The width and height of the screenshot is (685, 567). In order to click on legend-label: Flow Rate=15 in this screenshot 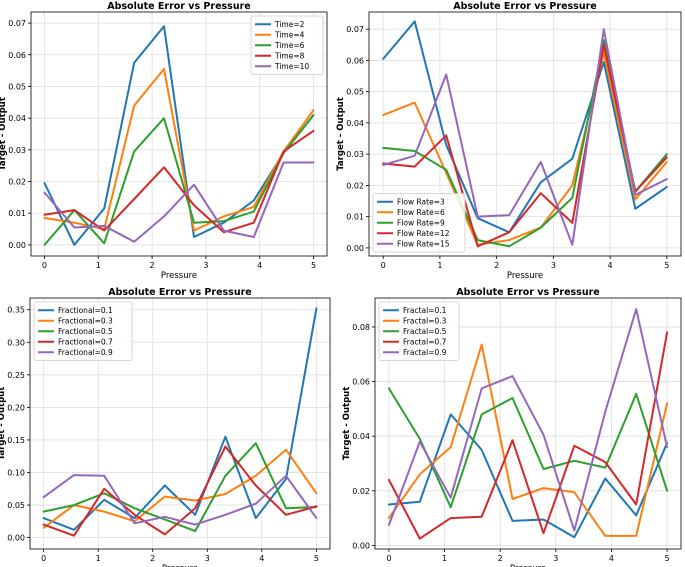, I will do `click(423, 244)`.